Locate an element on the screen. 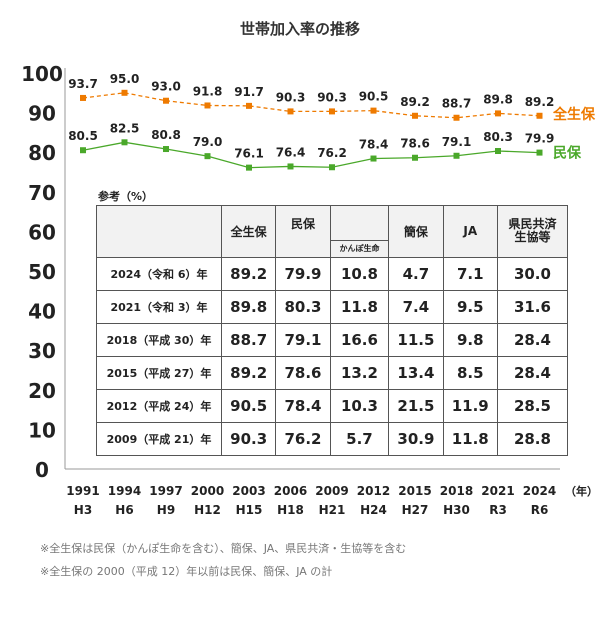 This screenshot has height=621, width=600. table-cell: 21.5 is located at coordinates (416, 405).